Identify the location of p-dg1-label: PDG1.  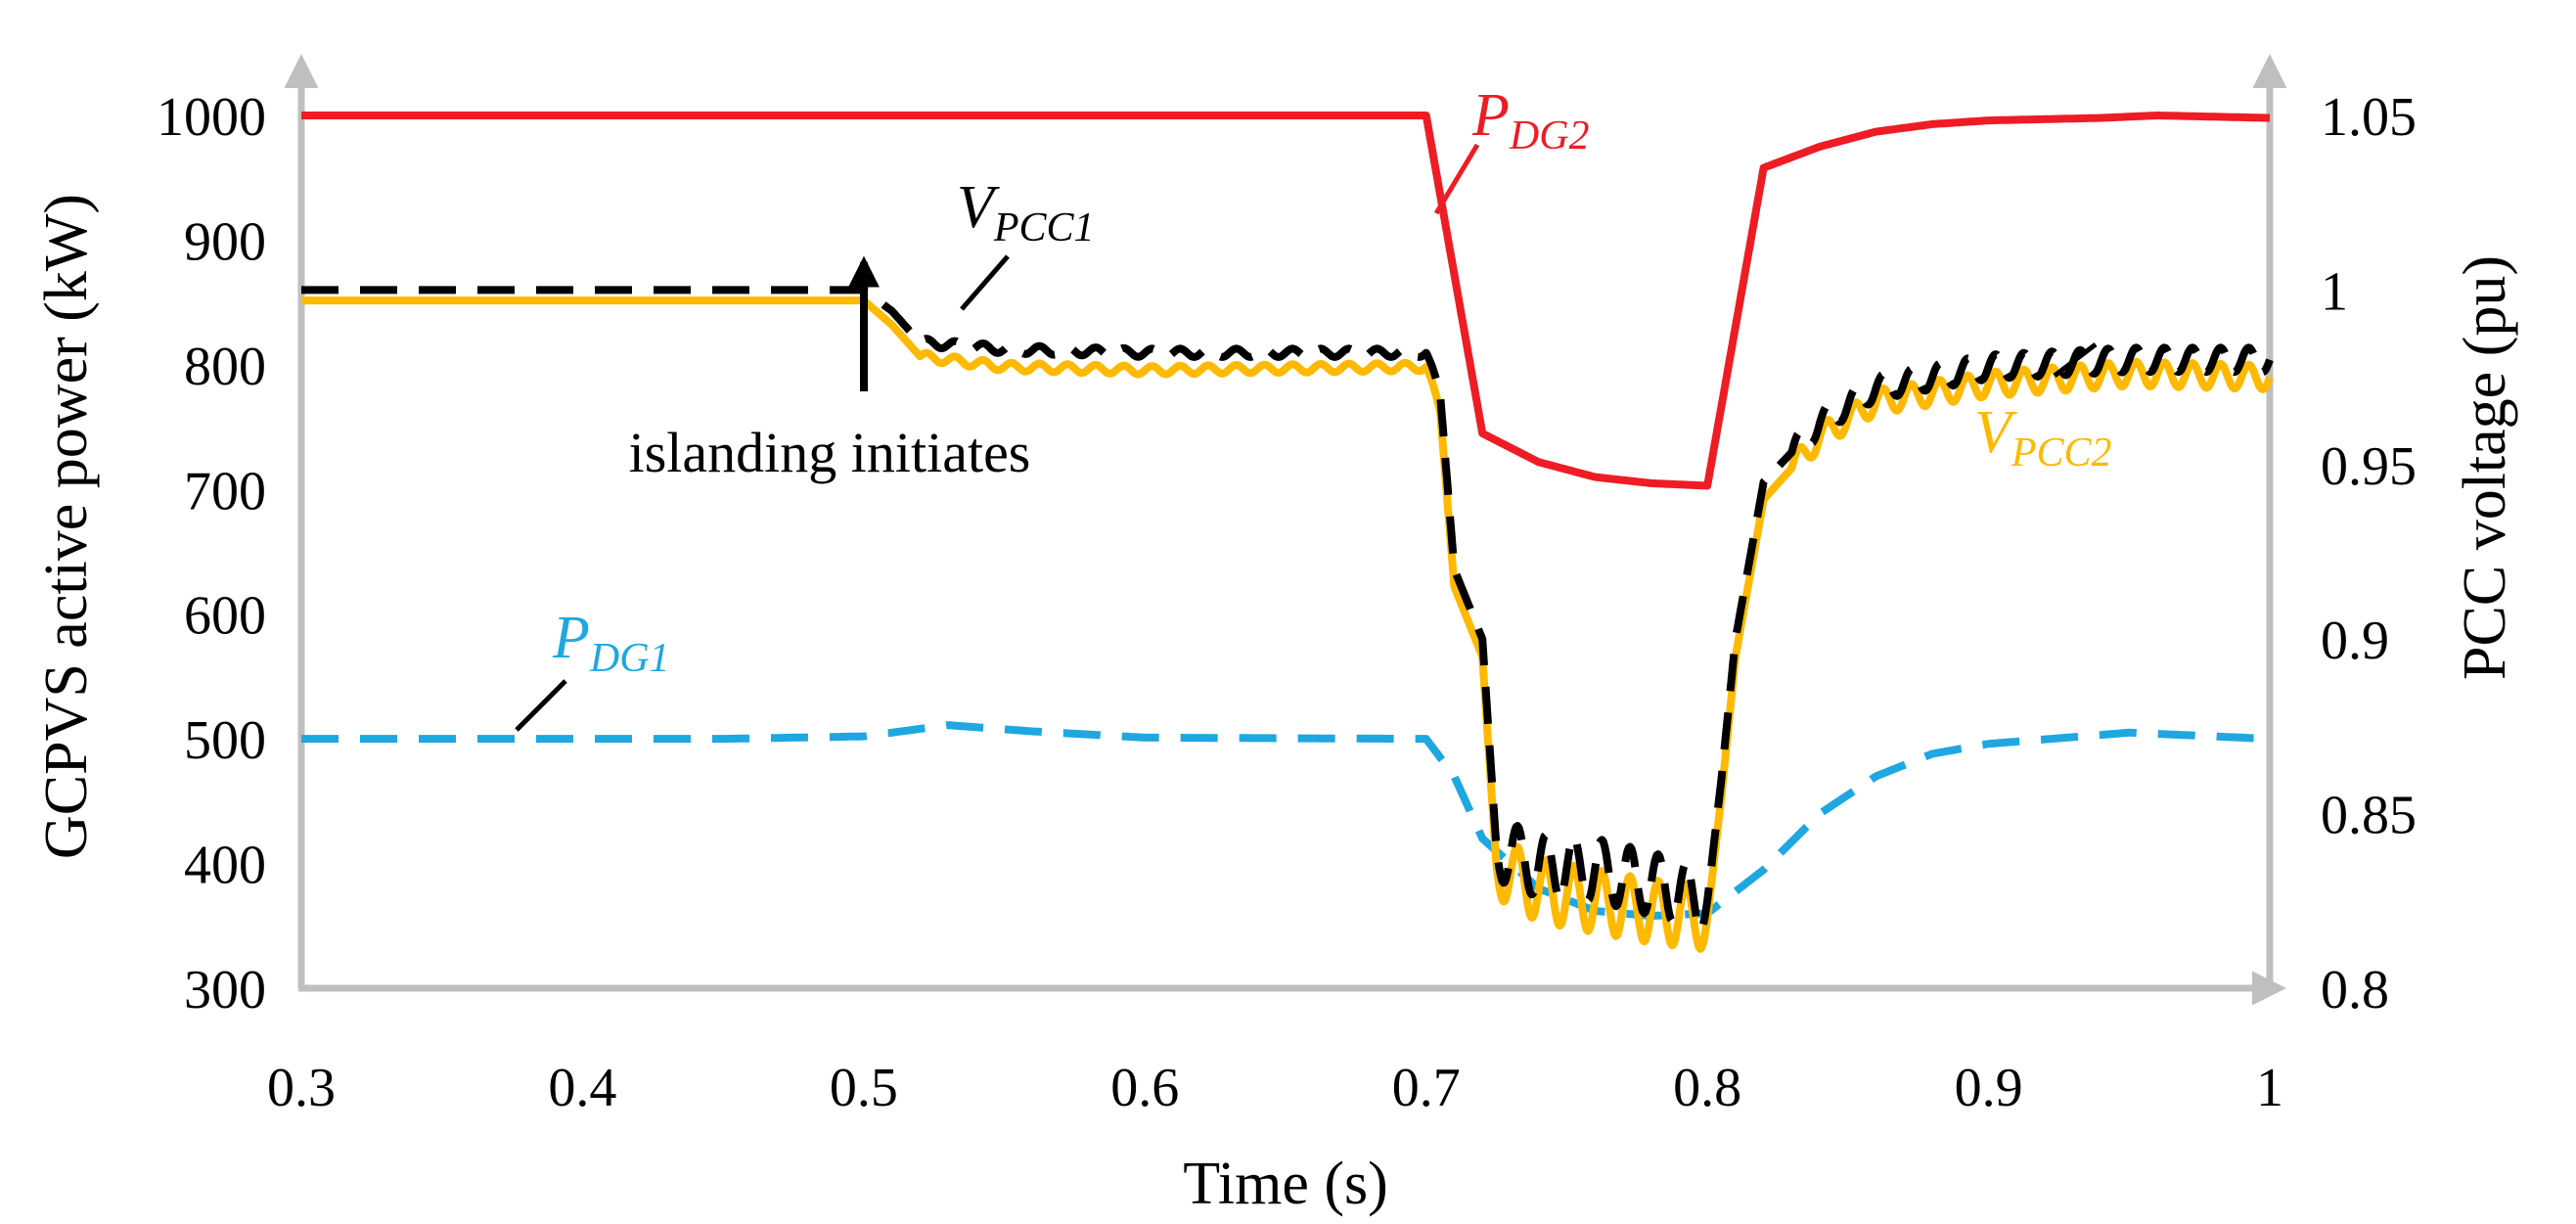
(611, 643).